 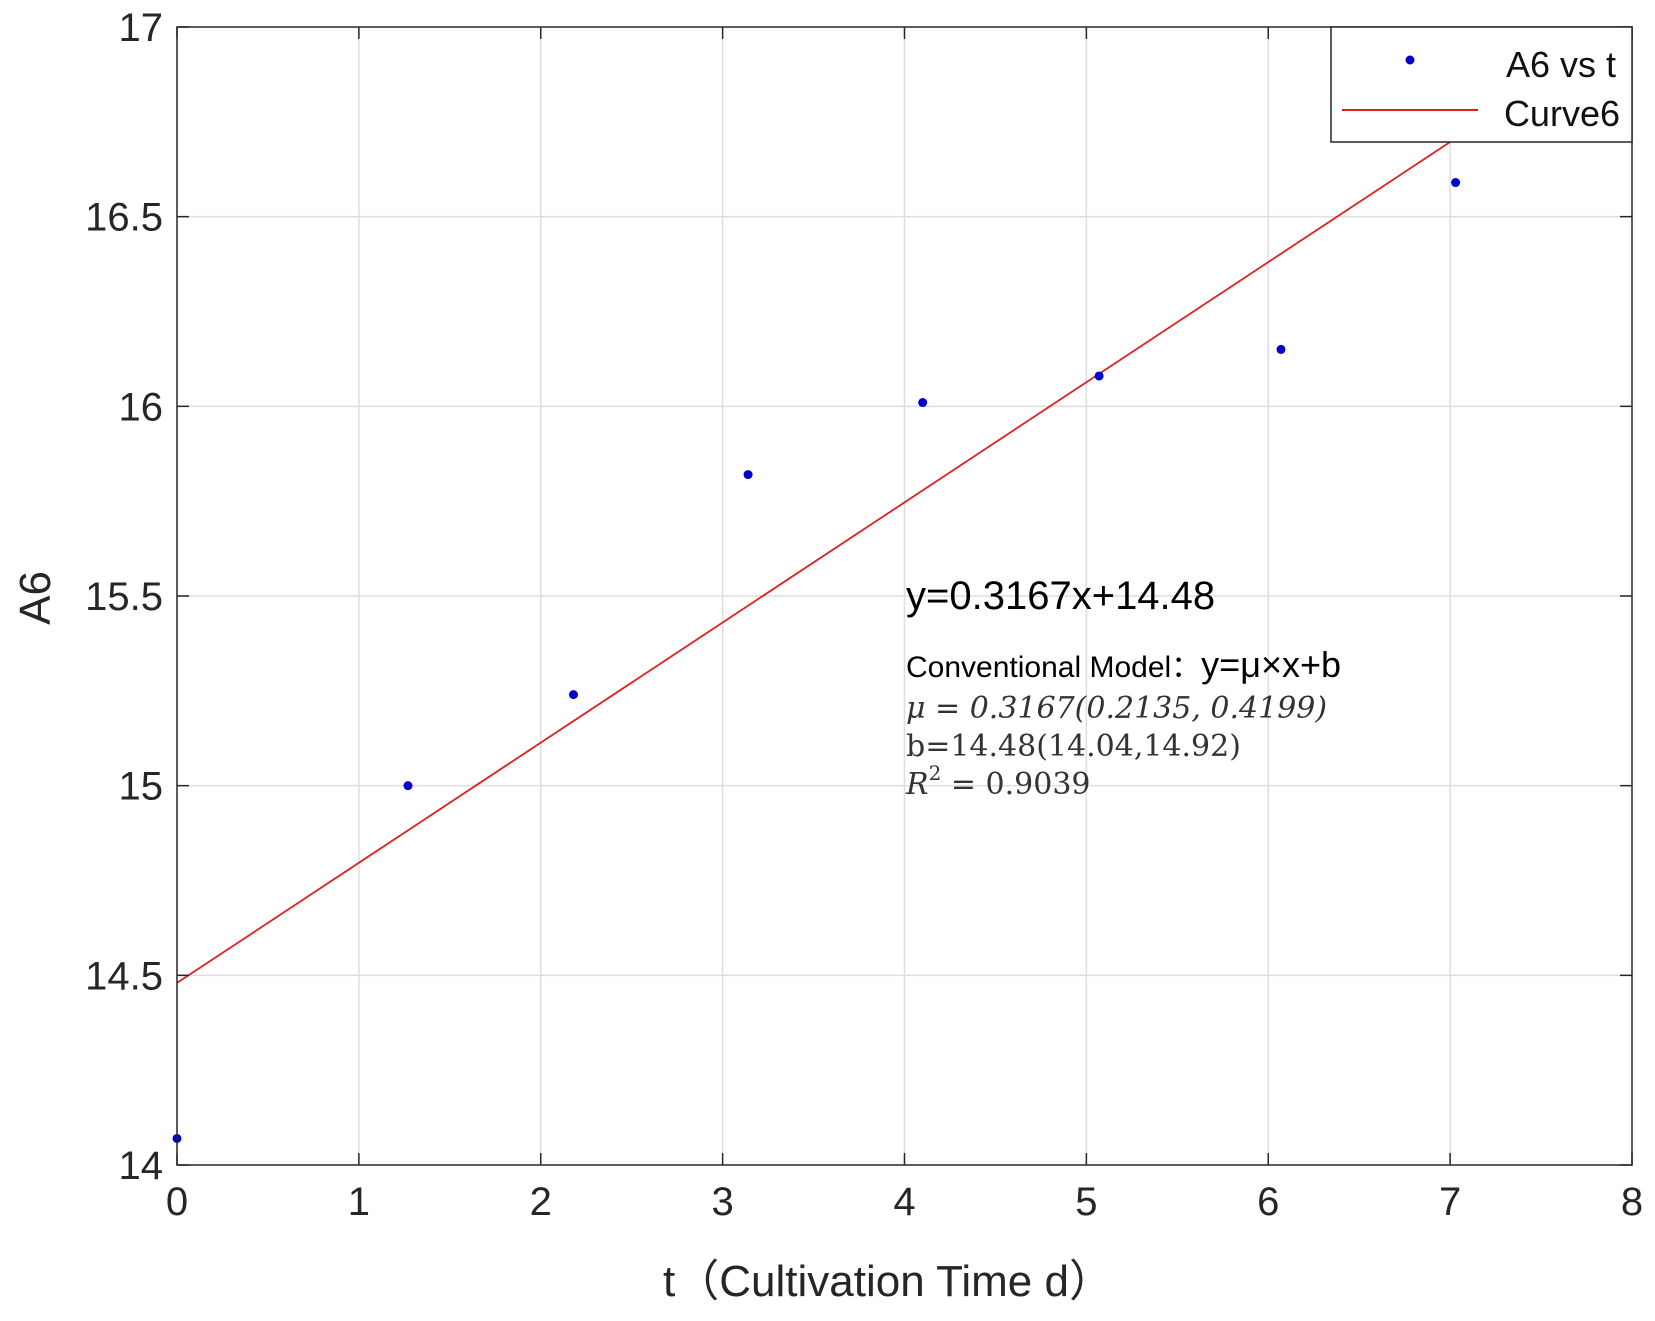 I want to click on y-tick-label: 17, so click(x=141, y=28).